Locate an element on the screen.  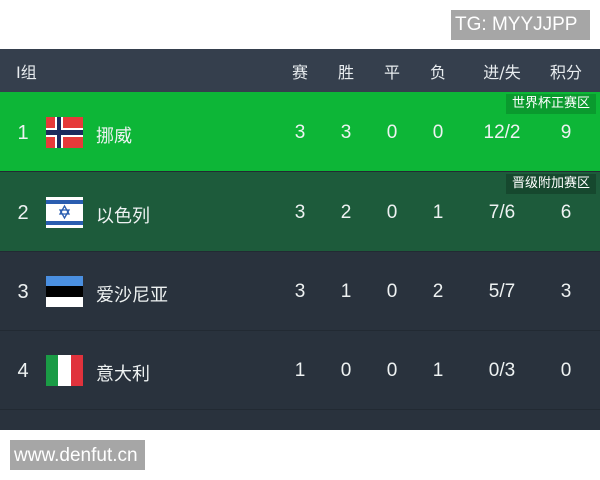
team-name: 挪威 is located at coordinates (114, 136).